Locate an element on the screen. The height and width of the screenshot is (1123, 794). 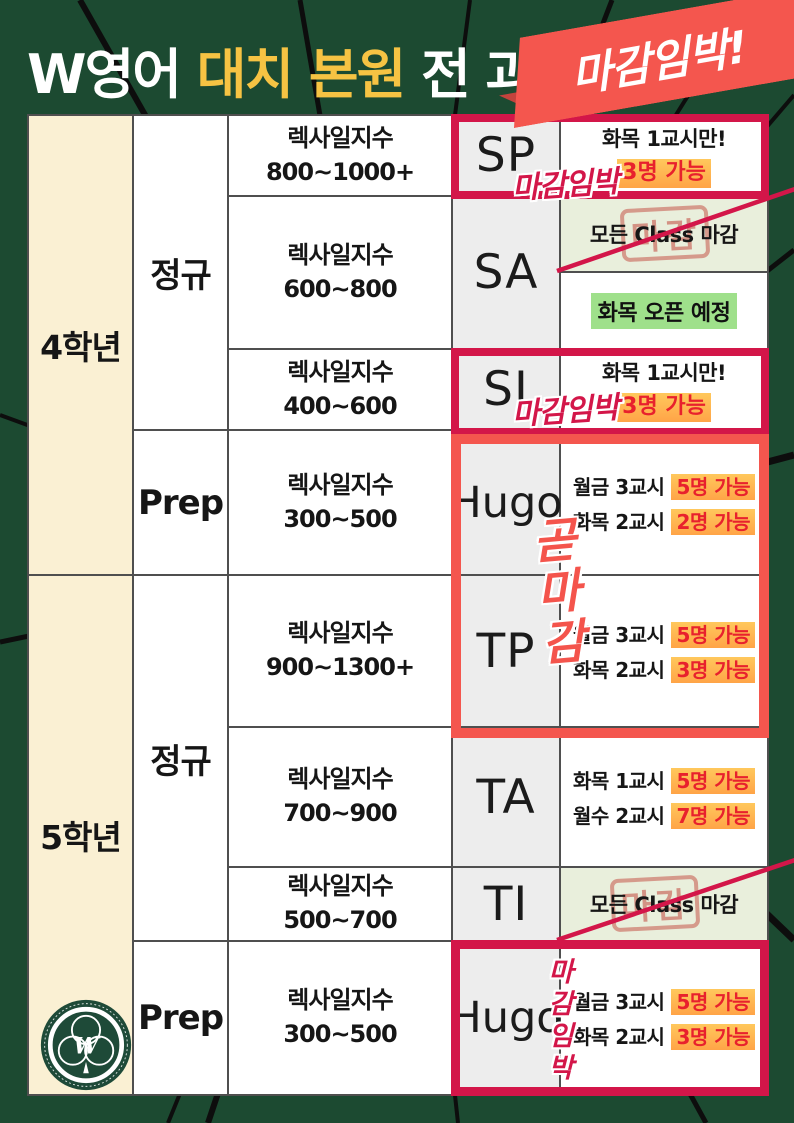
lexile-sp-line1: 렉사일지수 is located at coordinates (340, 137).